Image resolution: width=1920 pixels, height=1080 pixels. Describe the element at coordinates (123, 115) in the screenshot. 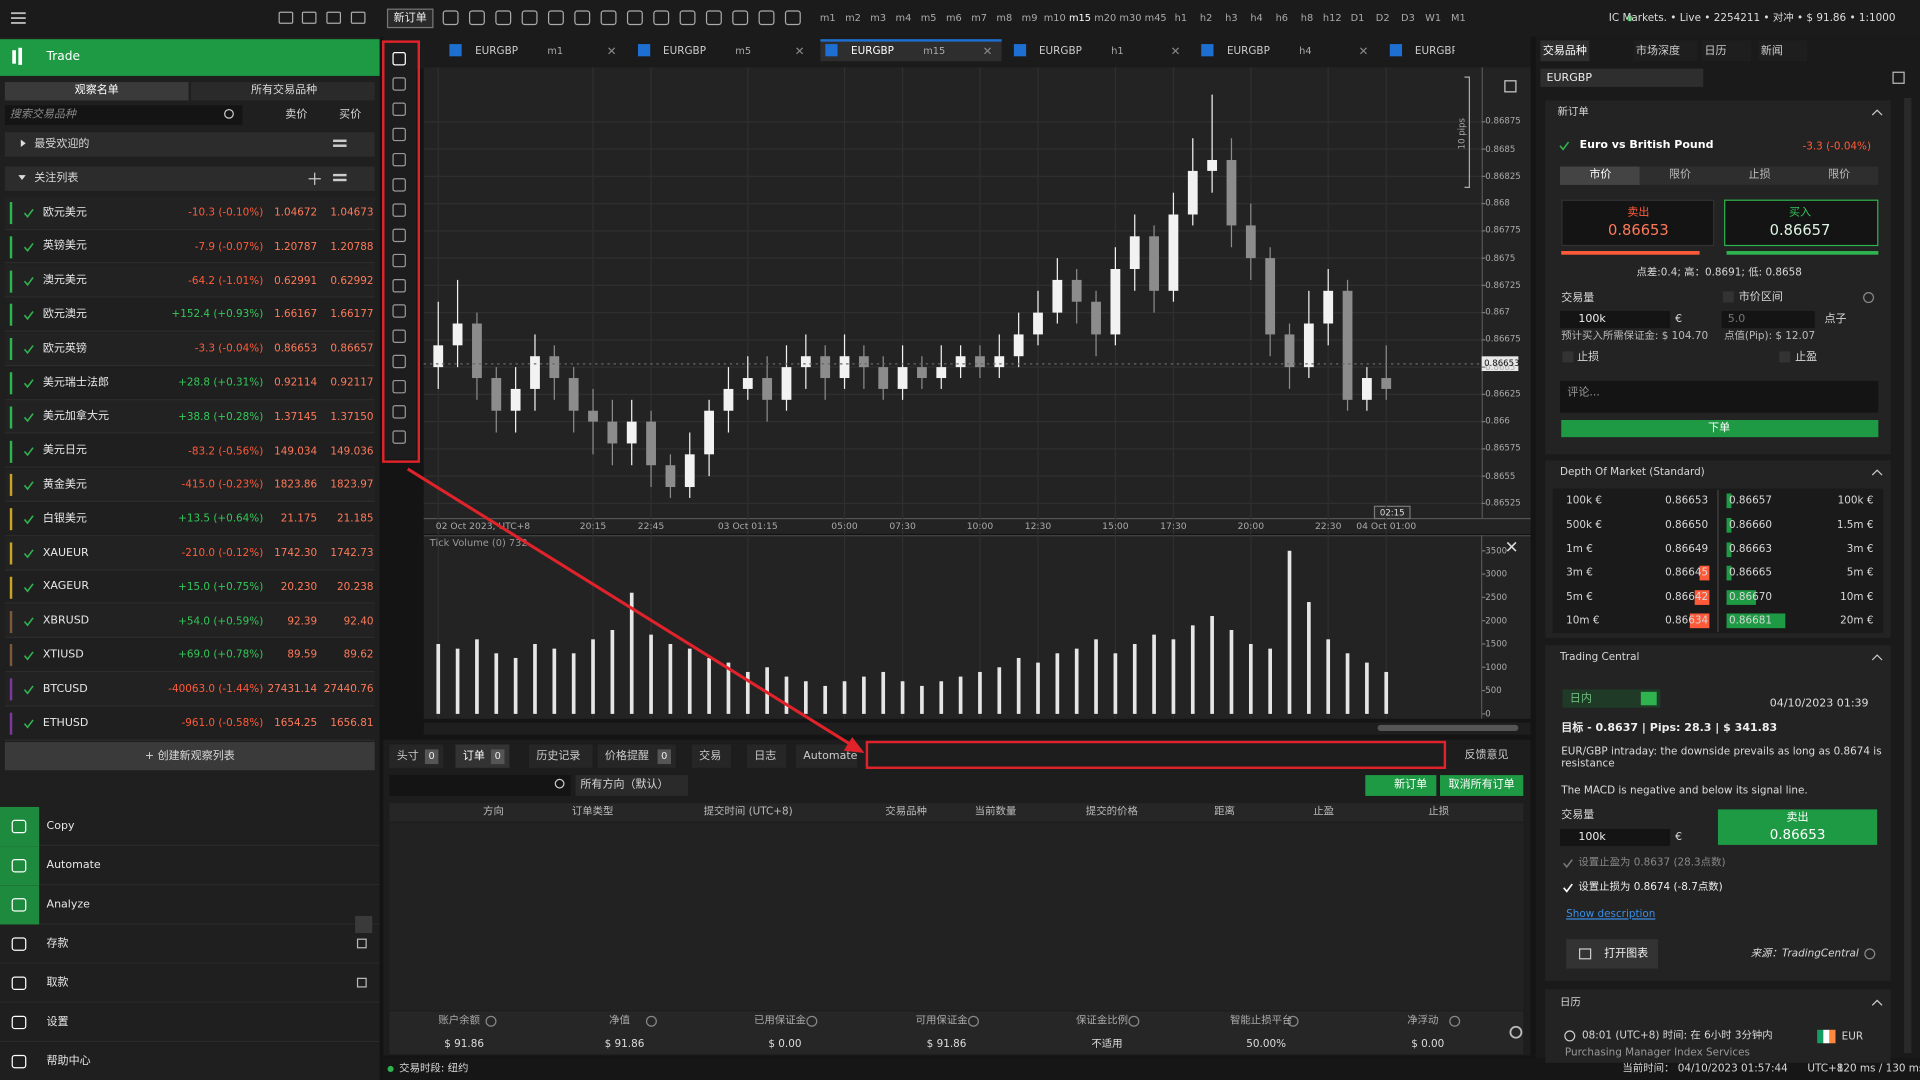

I see `search-box` at that location.